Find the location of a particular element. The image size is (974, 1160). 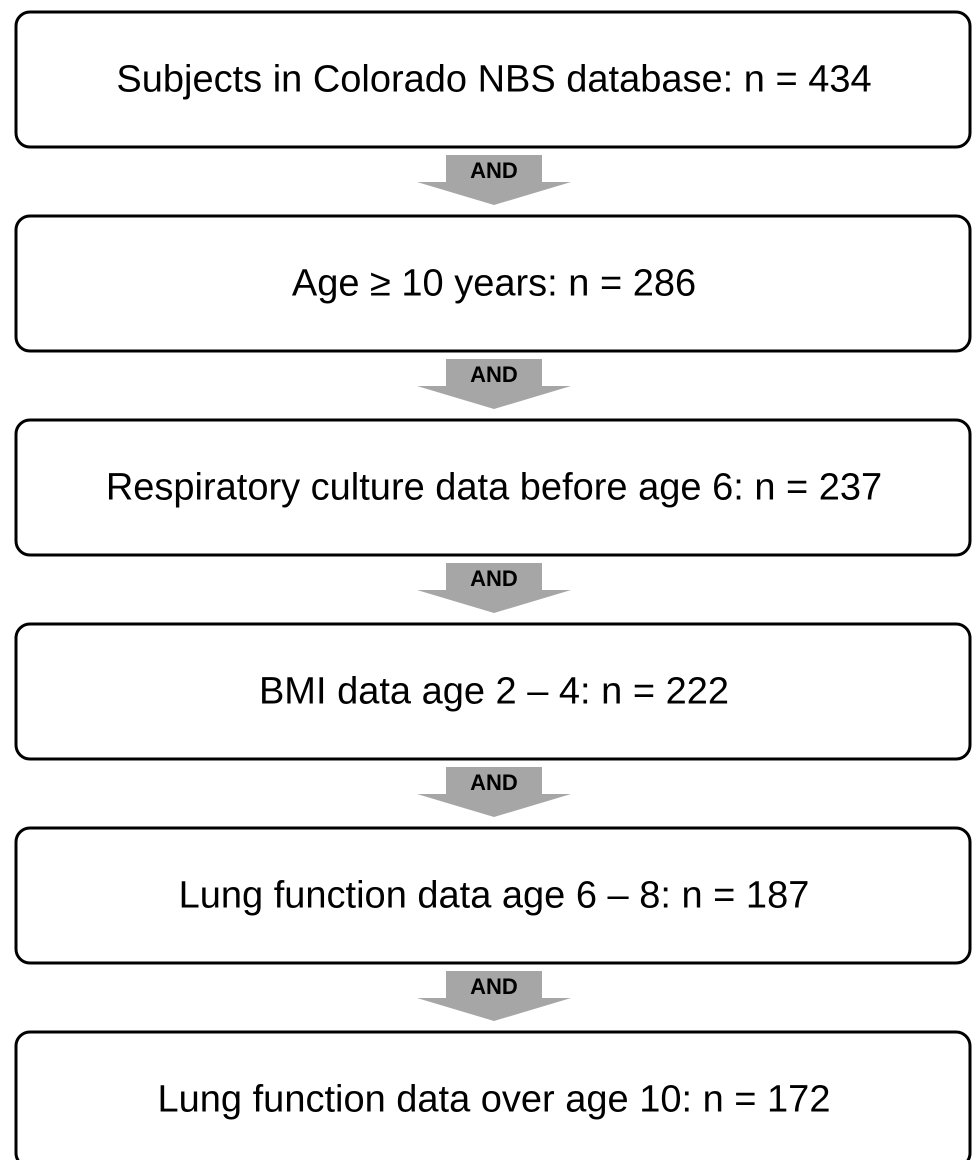

step-label: Lung function data over age 10: n = 172 is located at coordinates (494, 1100).